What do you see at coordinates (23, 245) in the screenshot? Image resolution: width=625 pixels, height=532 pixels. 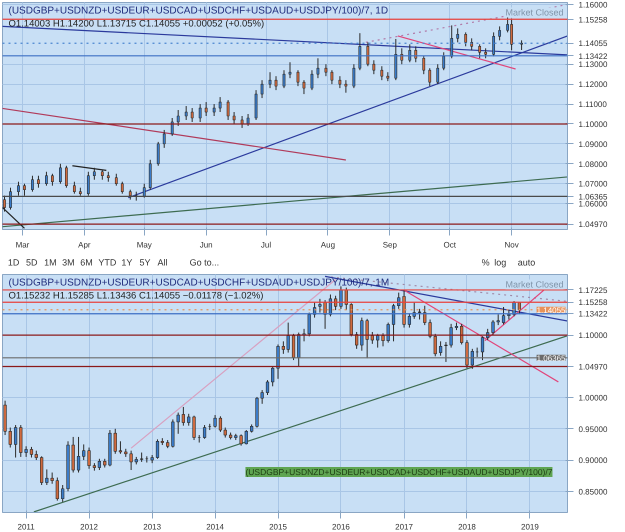 I see `x-tick-label: Mar` at bounding box center [23, 245].